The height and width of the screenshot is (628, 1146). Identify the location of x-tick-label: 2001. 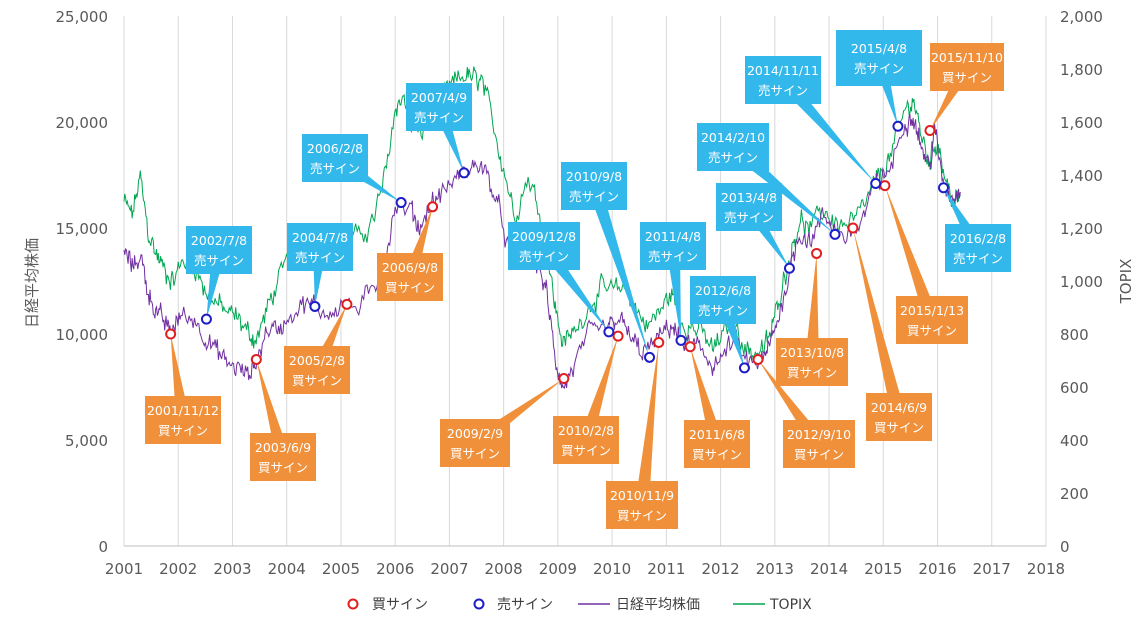
(124, 569).